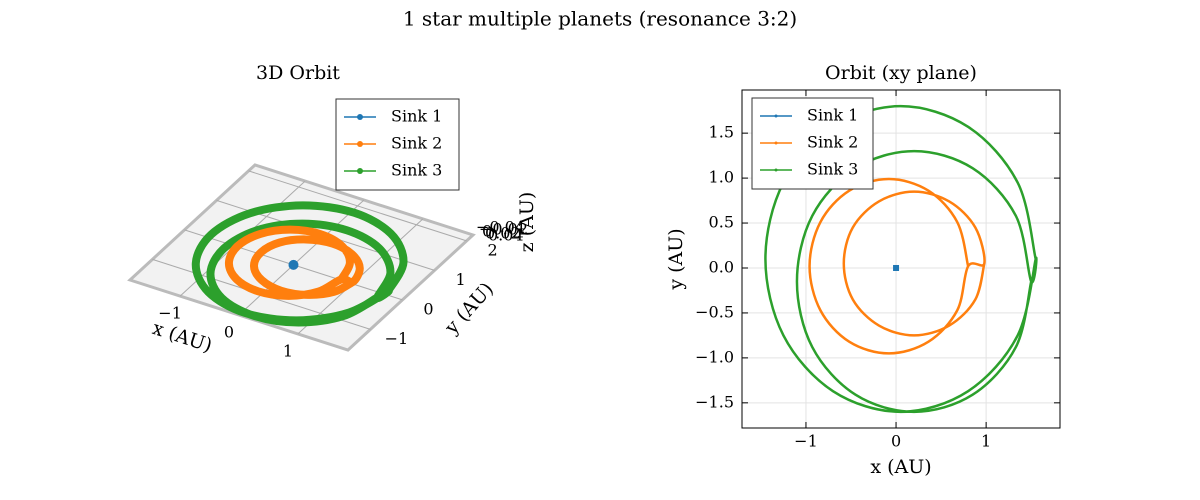  What do you see at coordinates (900, 467) in the screenshot?
I see `x-axis-label: x (AU)` at bounding box center [900, 467].